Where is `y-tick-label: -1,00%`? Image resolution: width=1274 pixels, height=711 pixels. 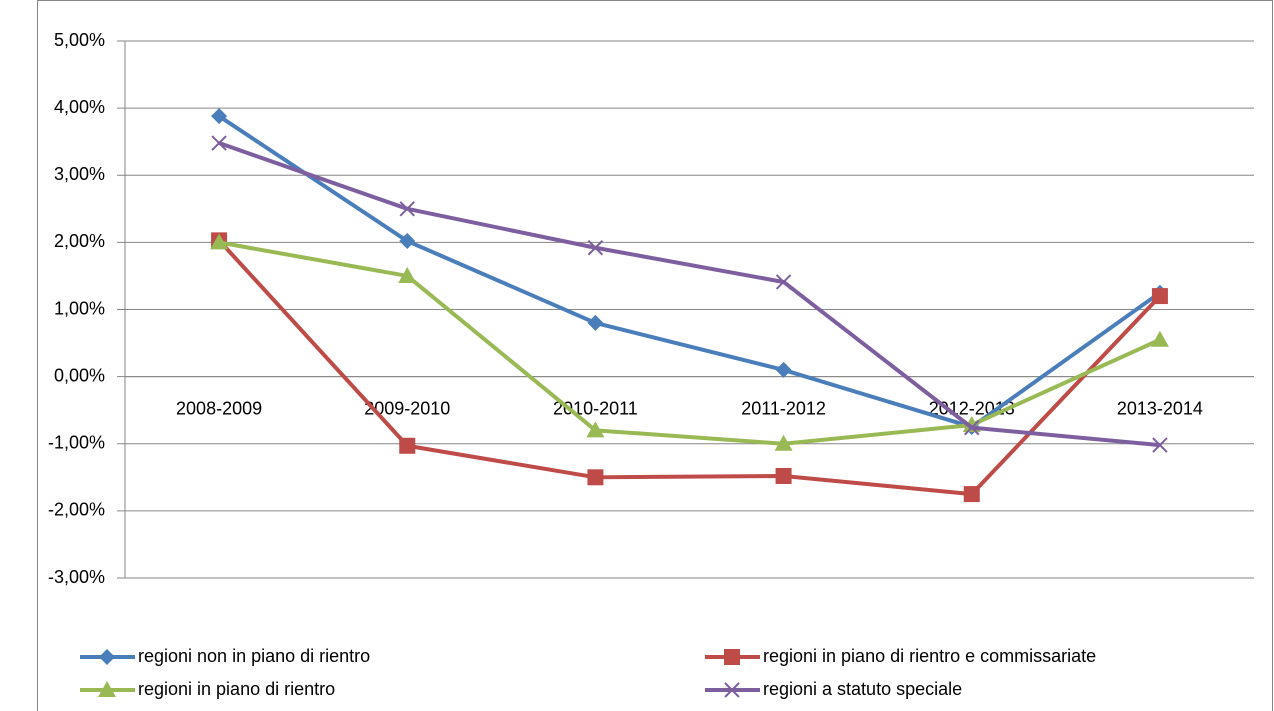
y-tick-label: -1,00% is located at coordinates (76, 443).